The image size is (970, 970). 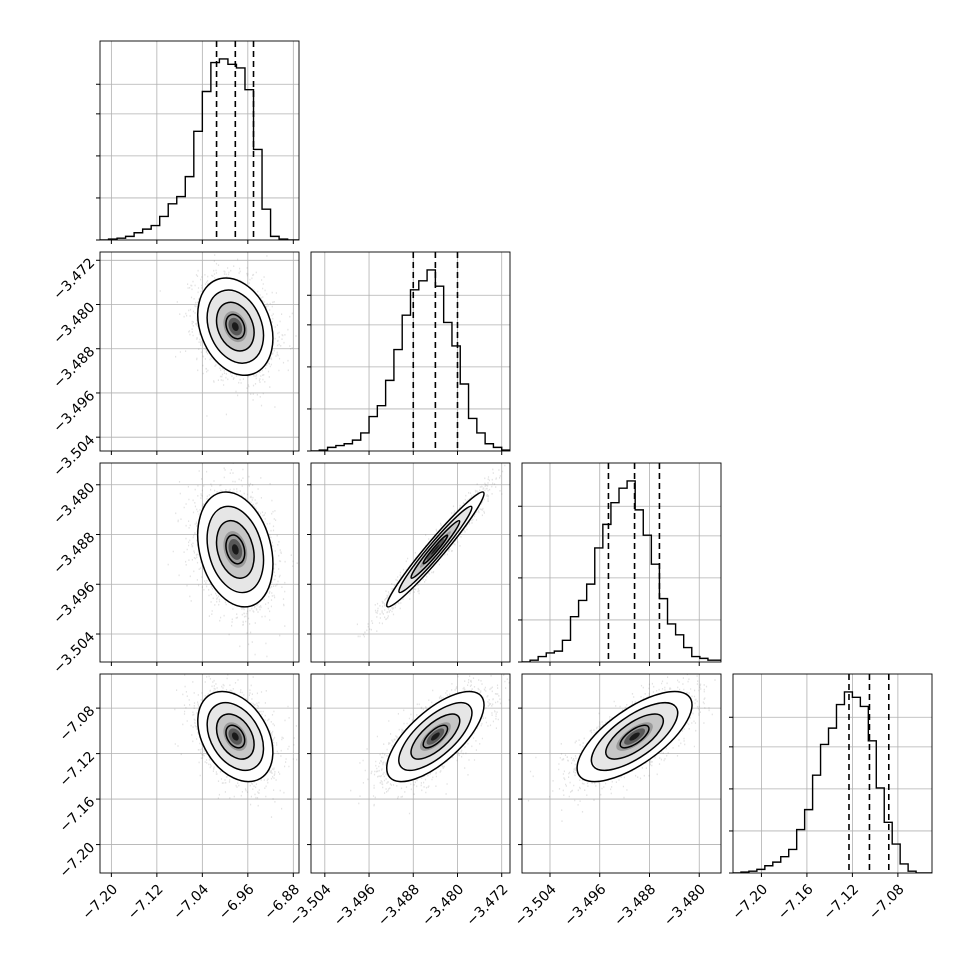 I want to click on y-tick-label: −7.16, so click(x=78, y=815).